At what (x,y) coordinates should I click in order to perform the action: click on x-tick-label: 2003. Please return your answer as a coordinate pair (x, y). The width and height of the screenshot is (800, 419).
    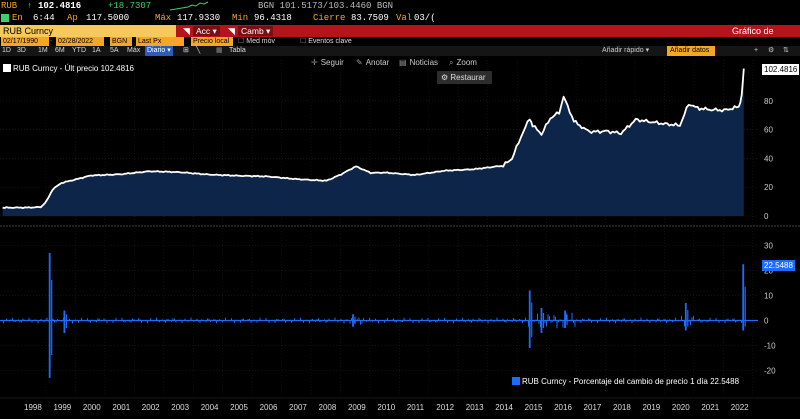
    Looking at the image, I should click on (180, 407).